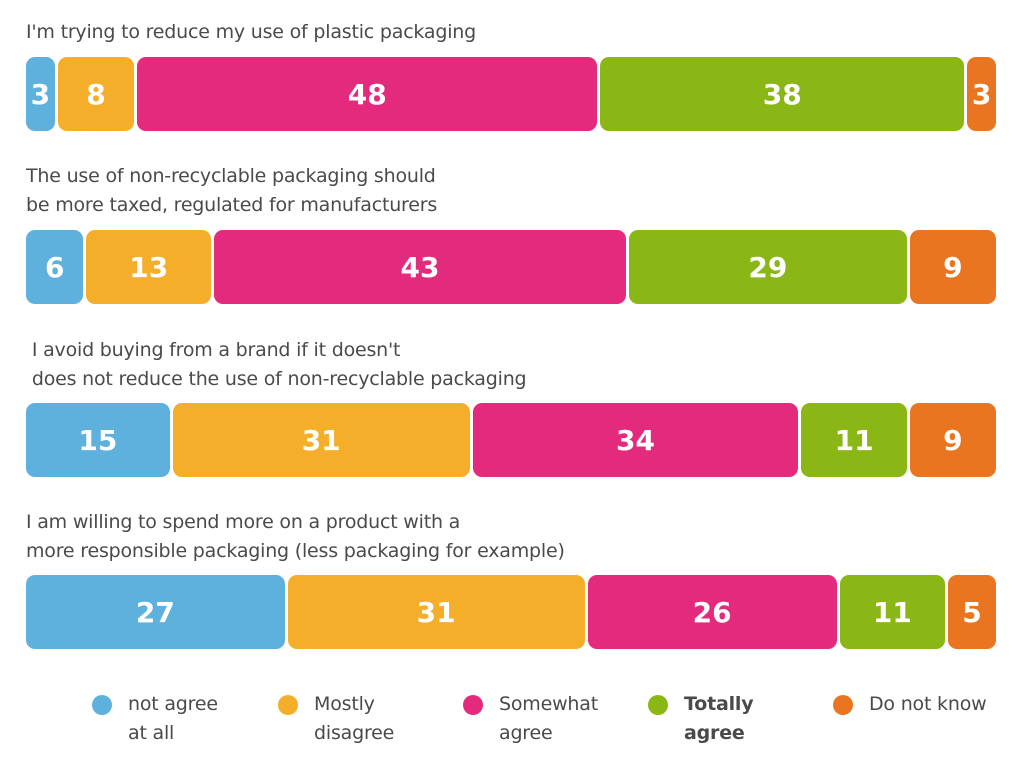  I want to click on bar-segment: 38, so click(782, 94).